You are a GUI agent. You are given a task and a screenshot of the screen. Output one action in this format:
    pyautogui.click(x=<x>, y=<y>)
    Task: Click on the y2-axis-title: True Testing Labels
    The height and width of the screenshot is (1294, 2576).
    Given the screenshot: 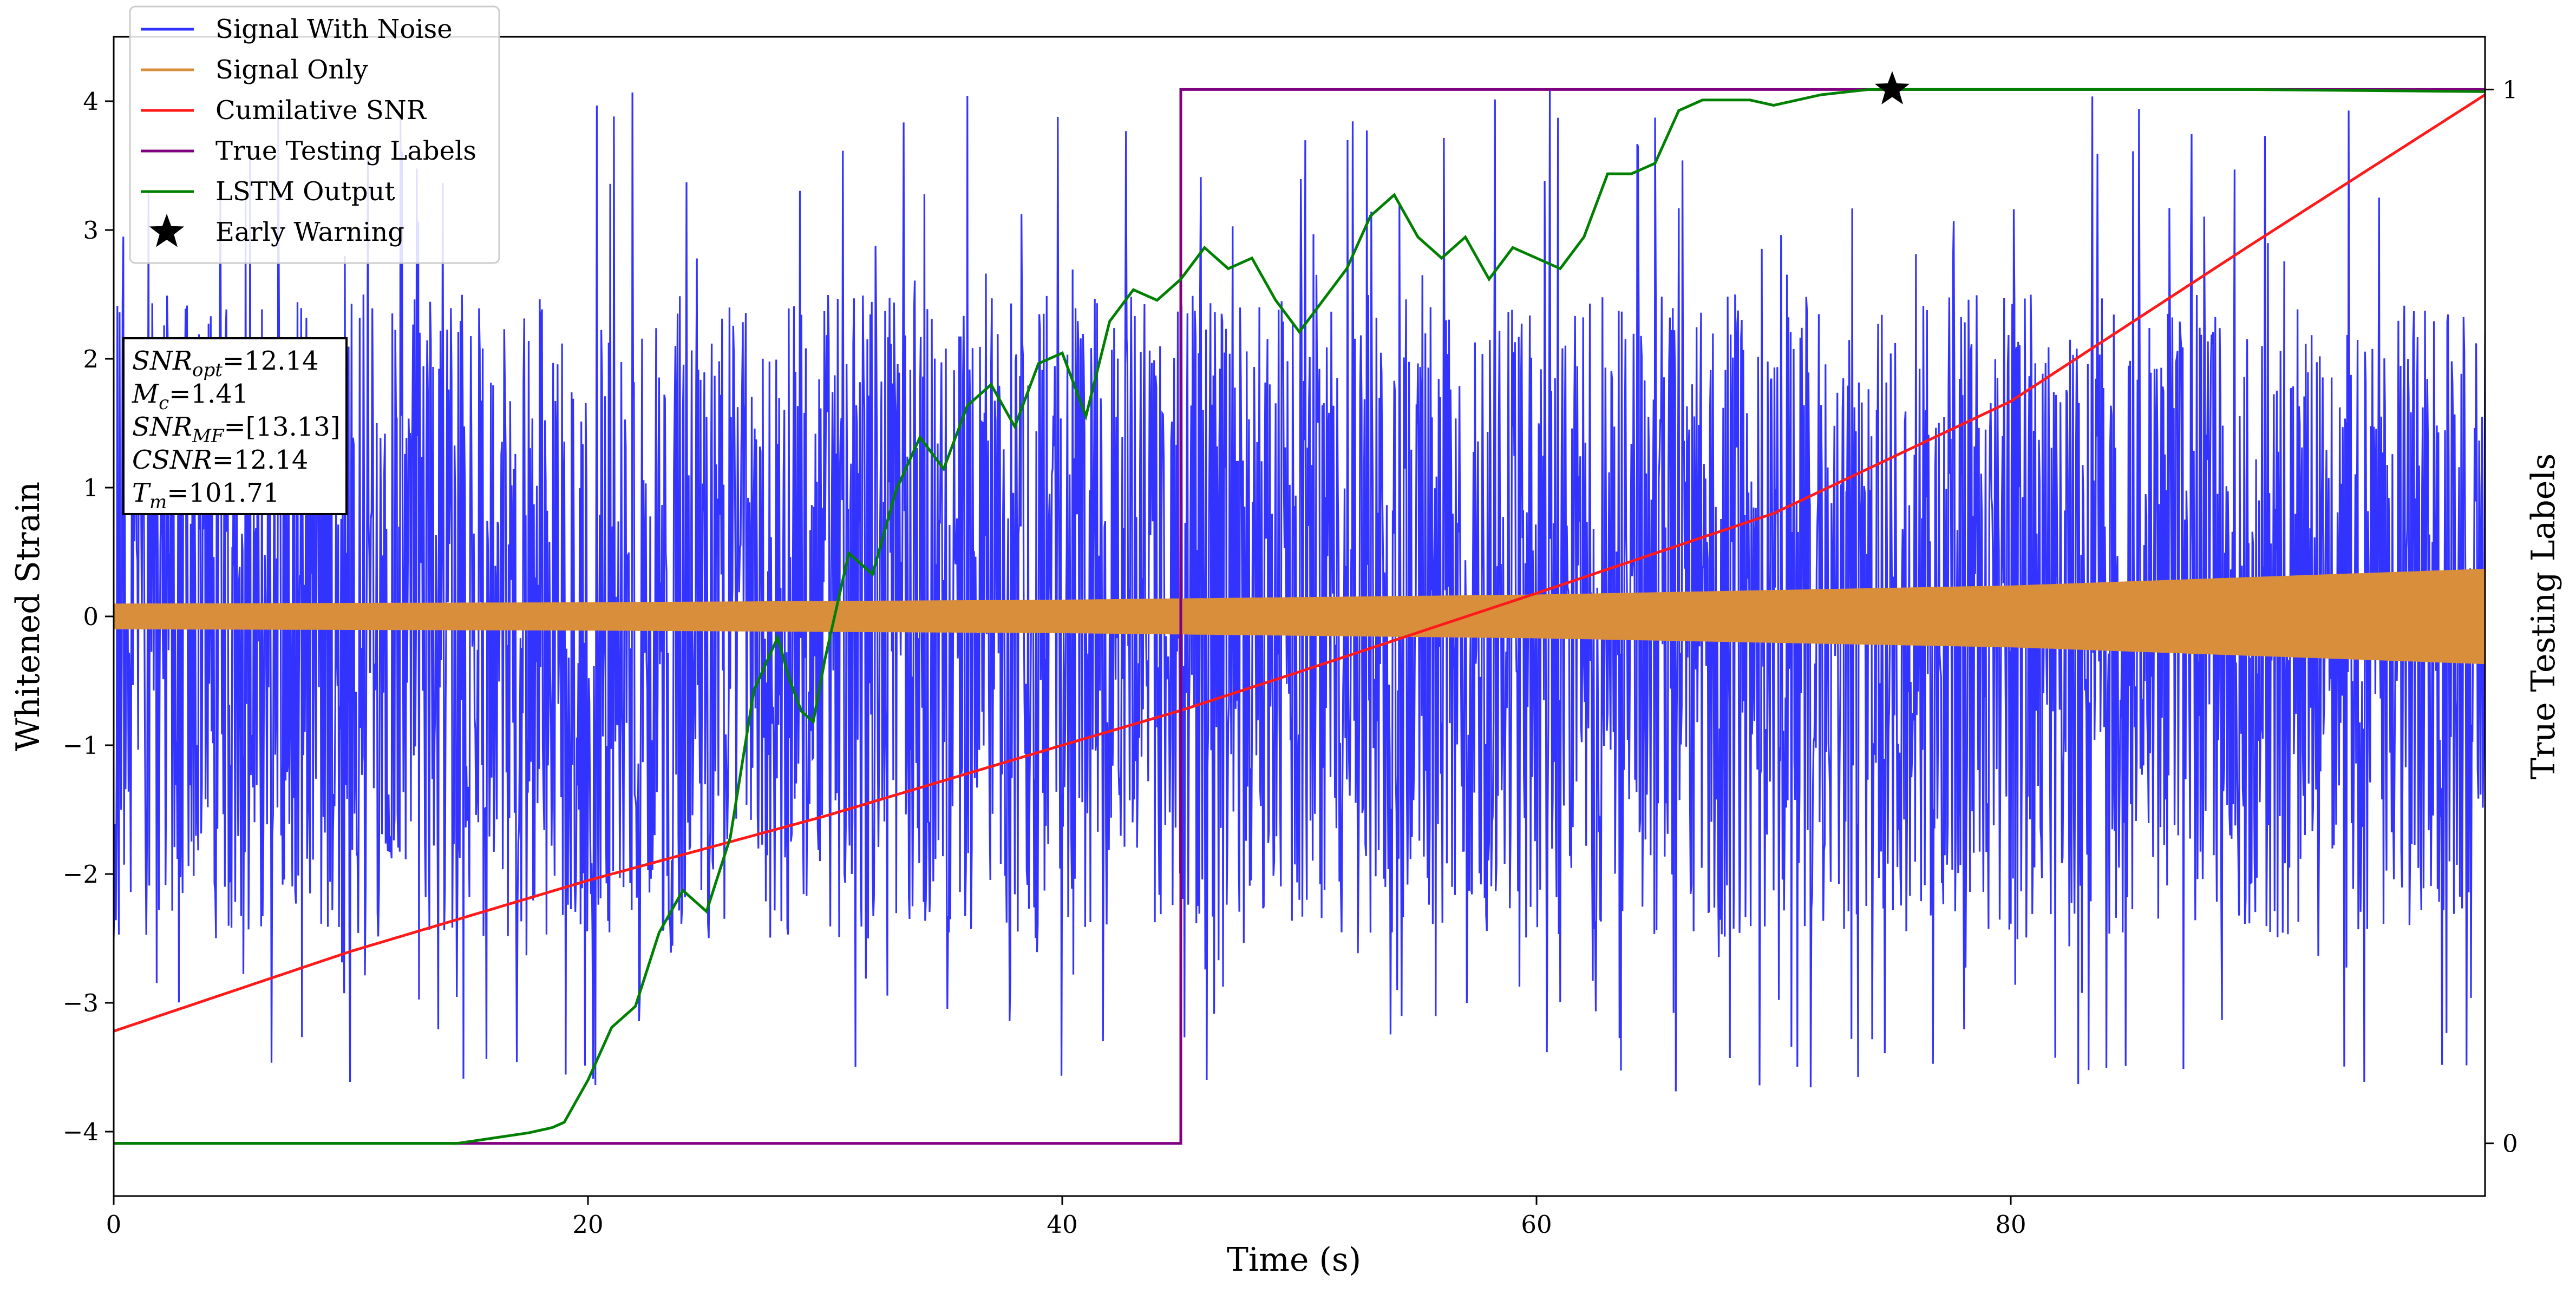 What is the action you would take?
    pyautogui.click(x=2543, y=617)
    